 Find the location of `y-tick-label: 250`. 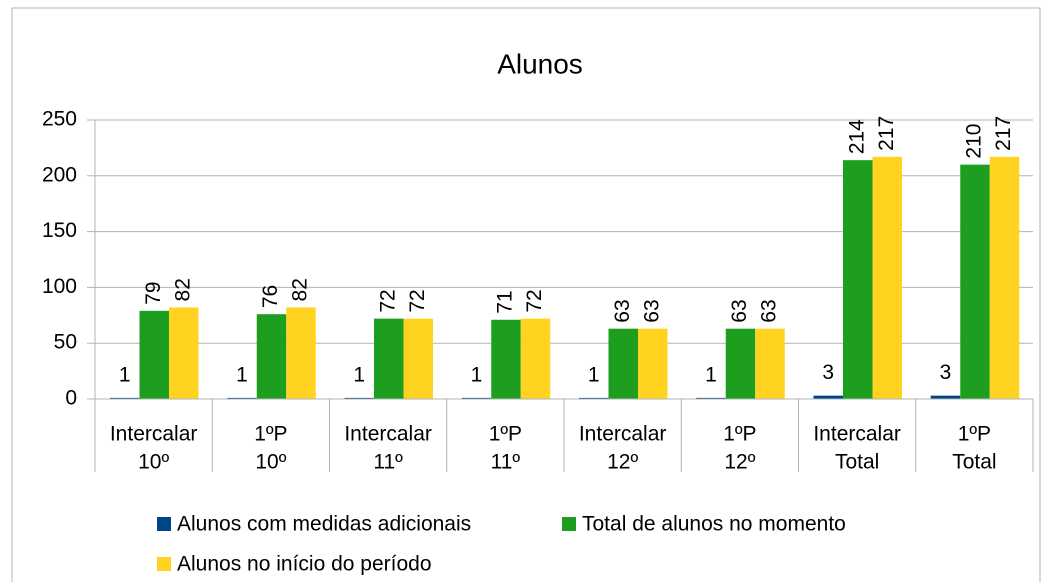

y-tick-label: 250 is located at coordinates (59, 119).